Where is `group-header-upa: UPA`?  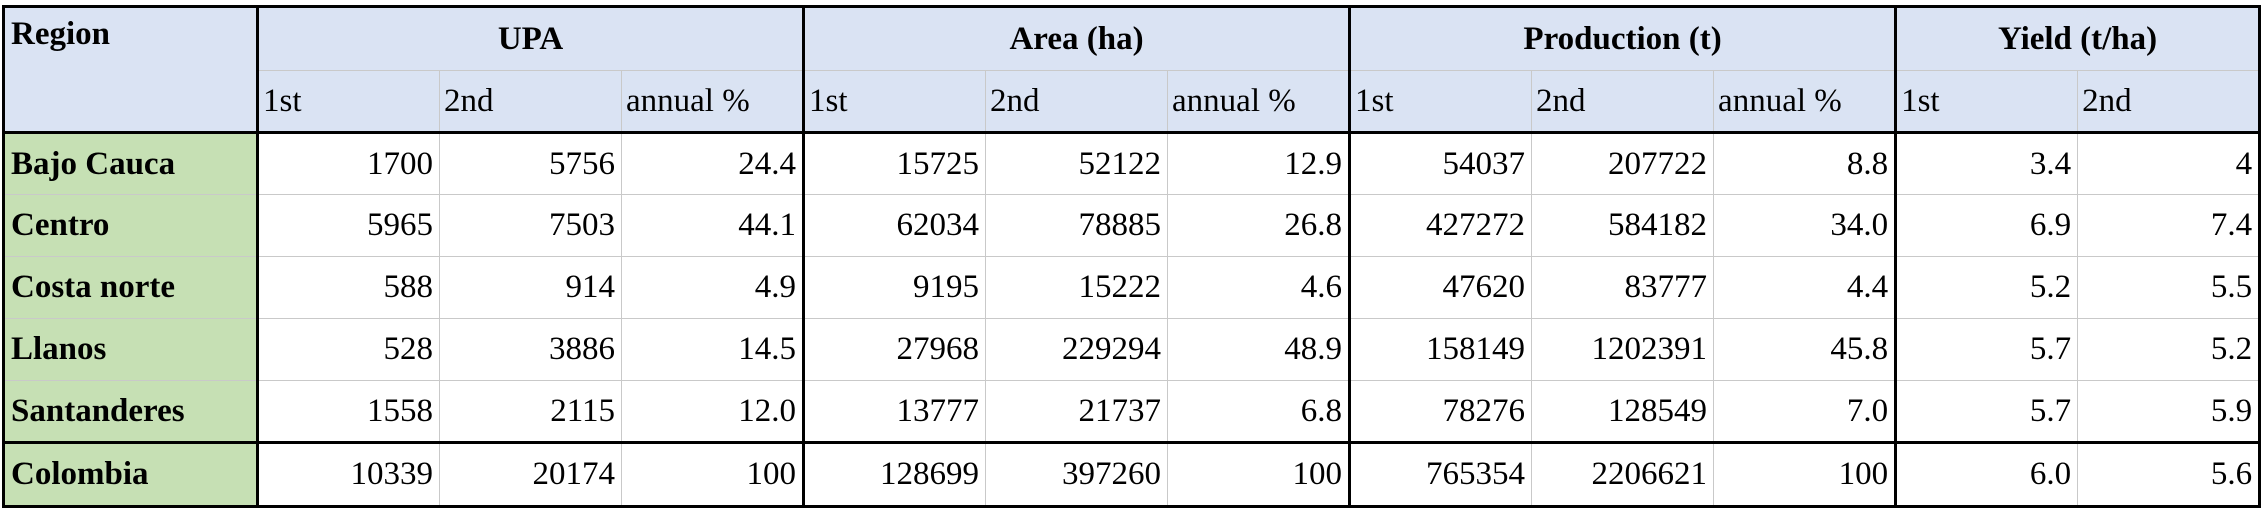 group-header-upa: UPA is located at coordinates (531, 38).